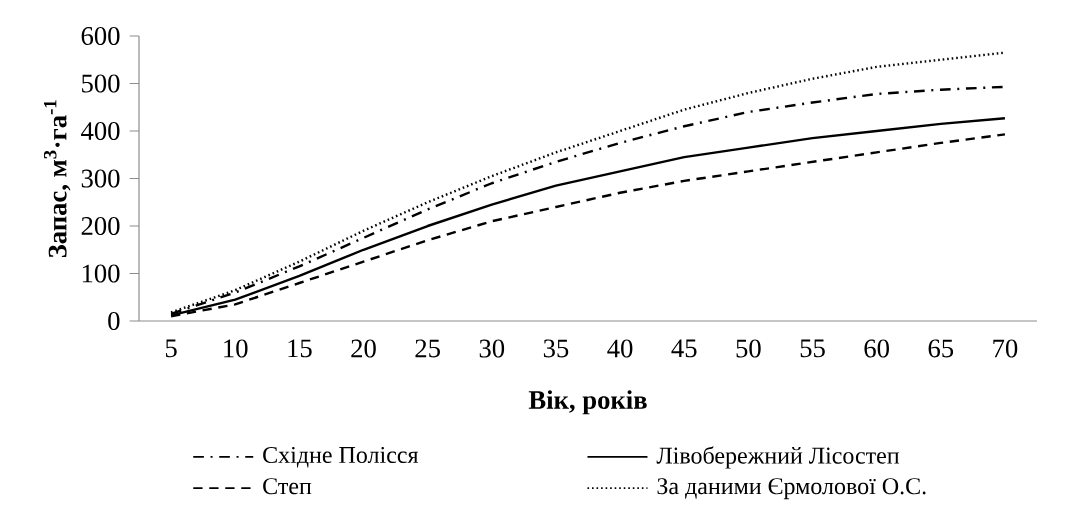 Image resolution: width=1065 pixels, height=519 pixels. I want to click on y-tick-label: 0, so click(114, 321).